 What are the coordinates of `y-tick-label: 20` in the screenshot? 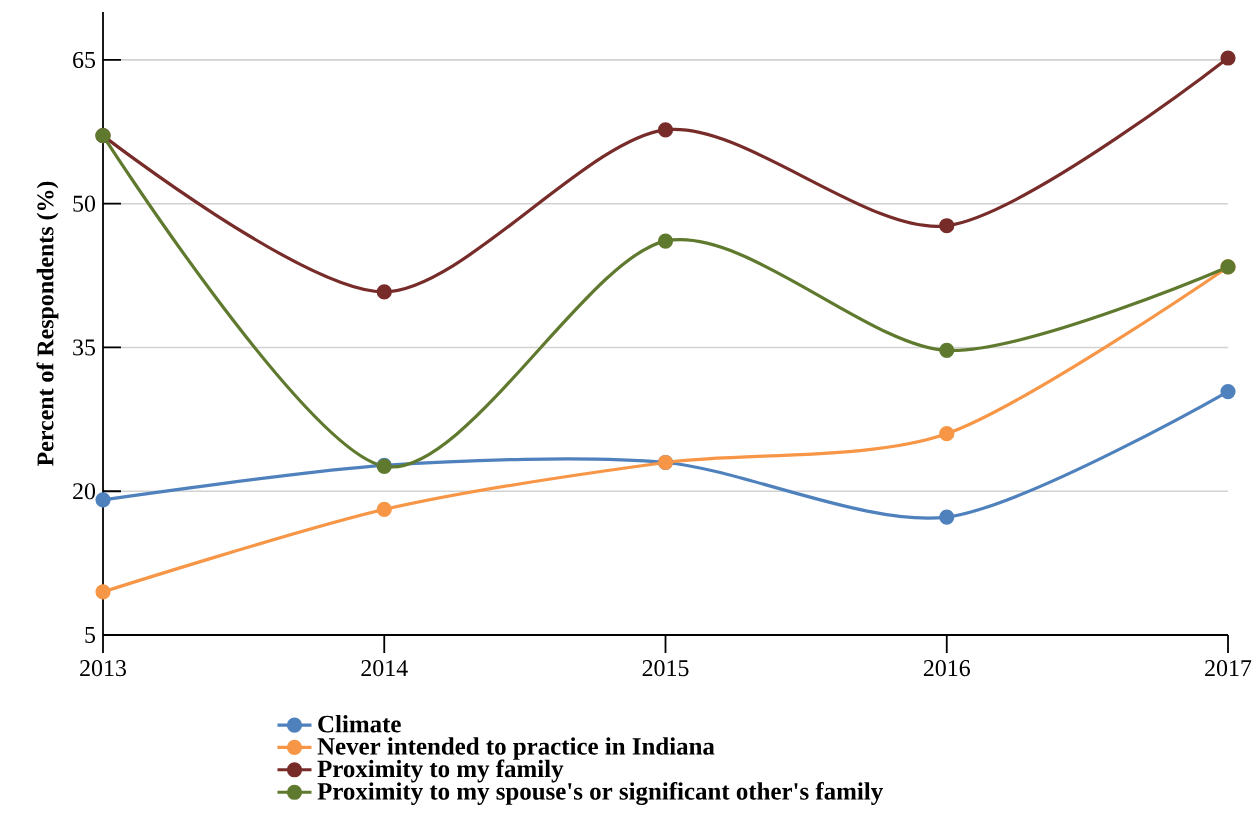 It's located at (84, 491).